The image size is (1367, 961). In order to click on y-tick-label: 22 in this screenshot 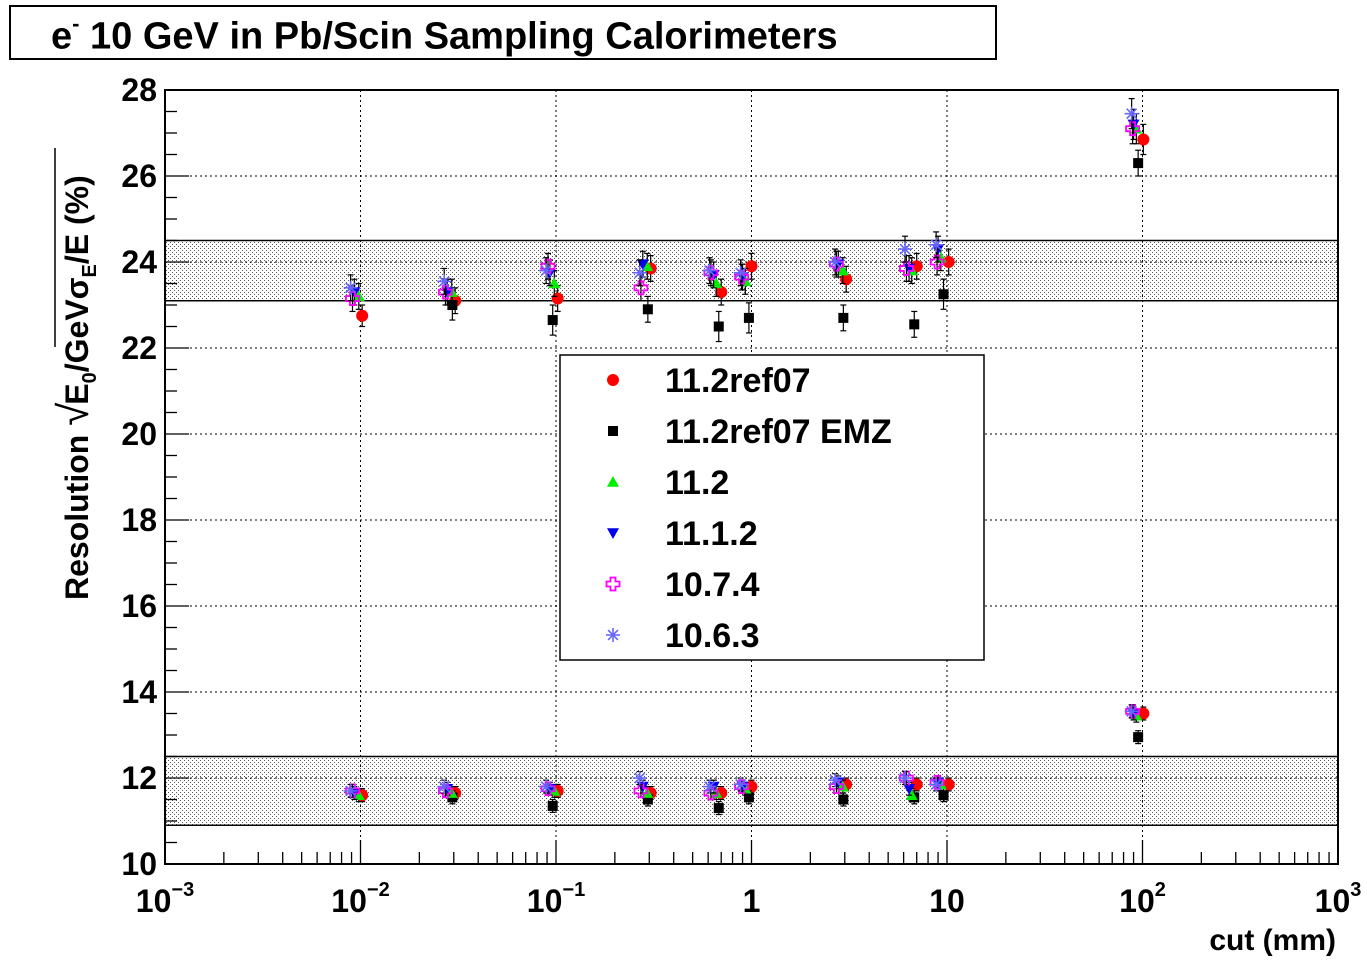, I will do `click(139, 348)`.